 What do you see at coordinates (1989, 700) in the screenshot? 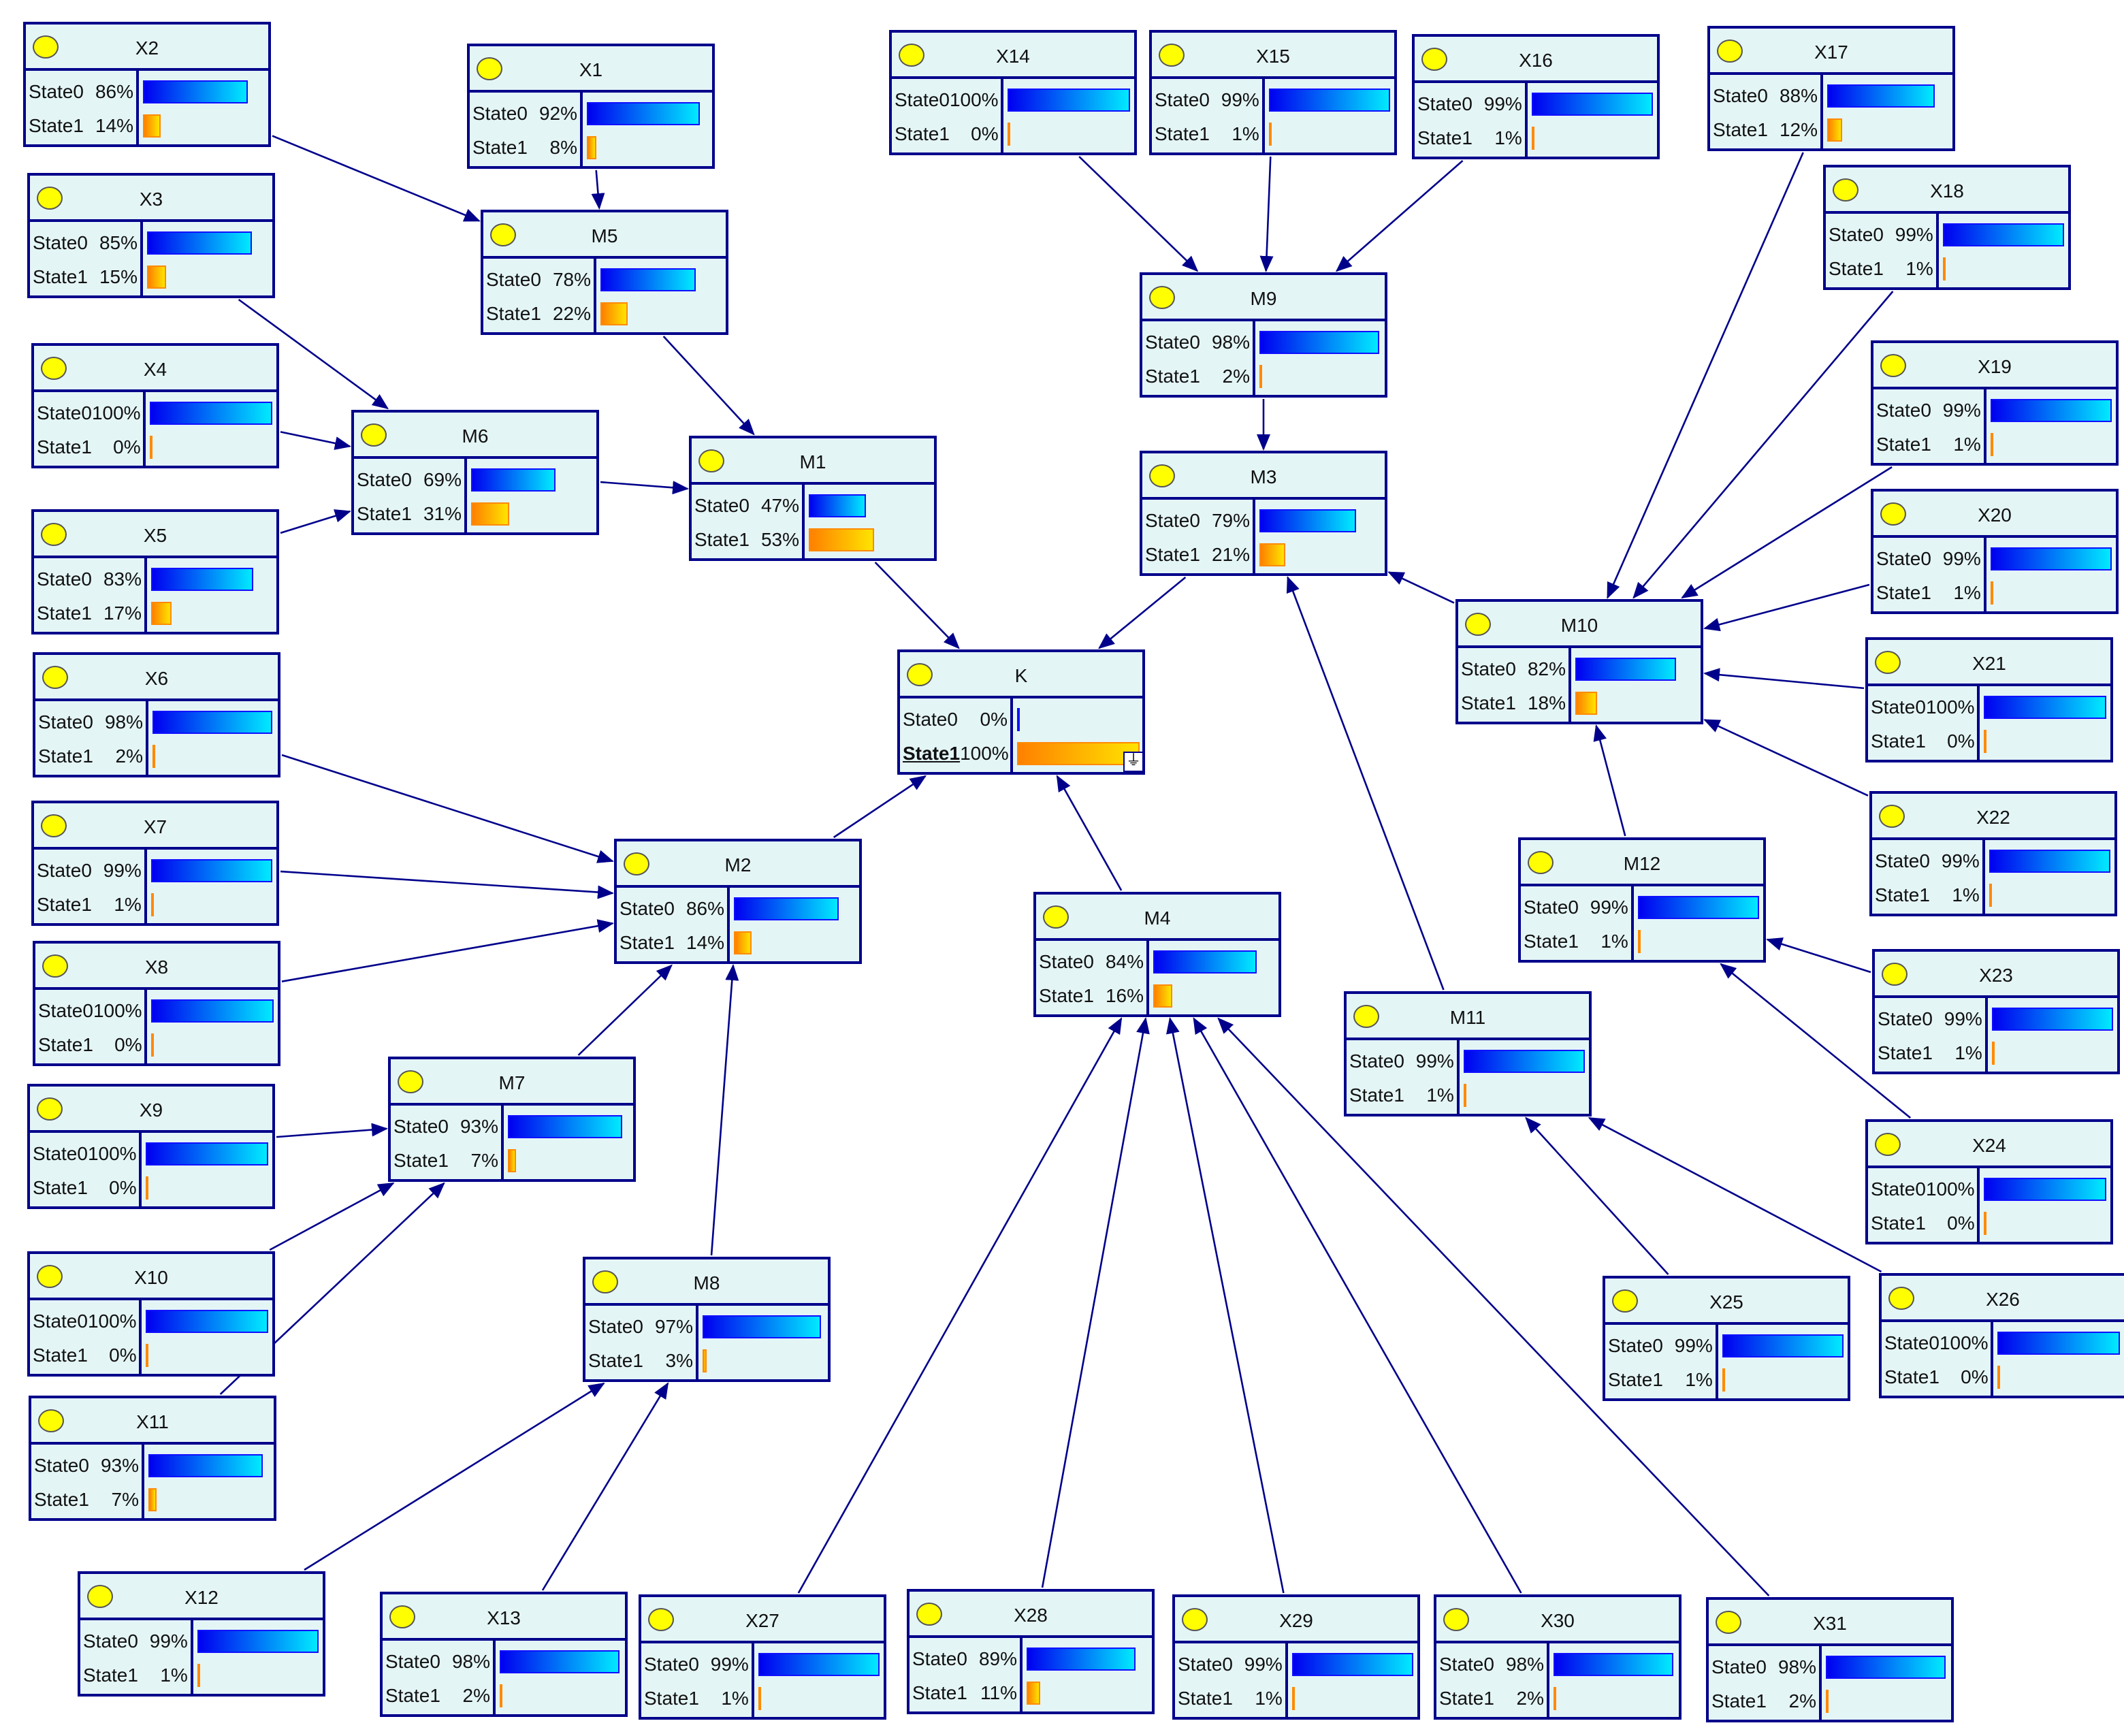
I see `node-x21: X21 State0 100% State1 0%` at bounding box center [1989, 700].